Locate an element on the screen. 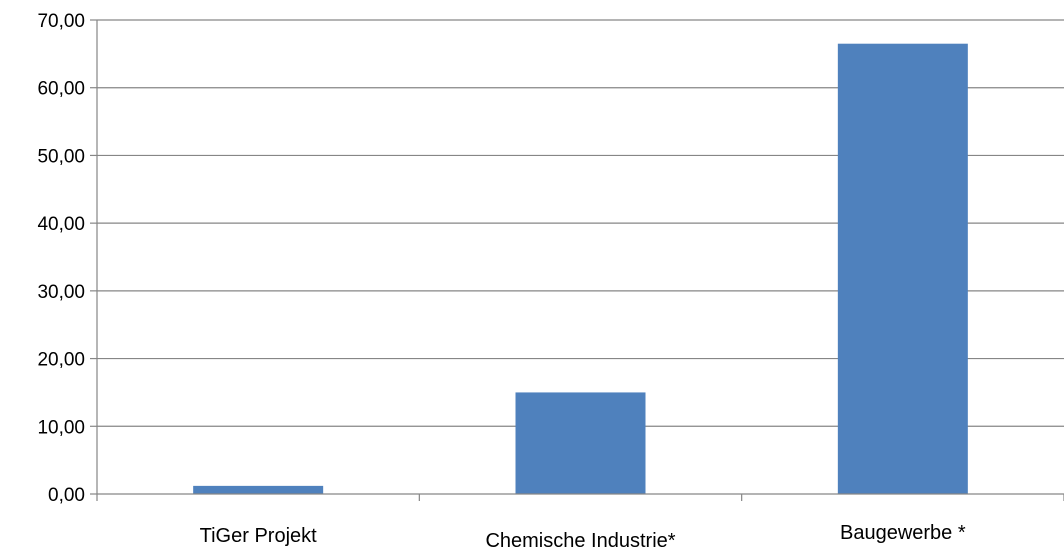  y-tick-label: 10,00 is located at coordinates (61, 427).